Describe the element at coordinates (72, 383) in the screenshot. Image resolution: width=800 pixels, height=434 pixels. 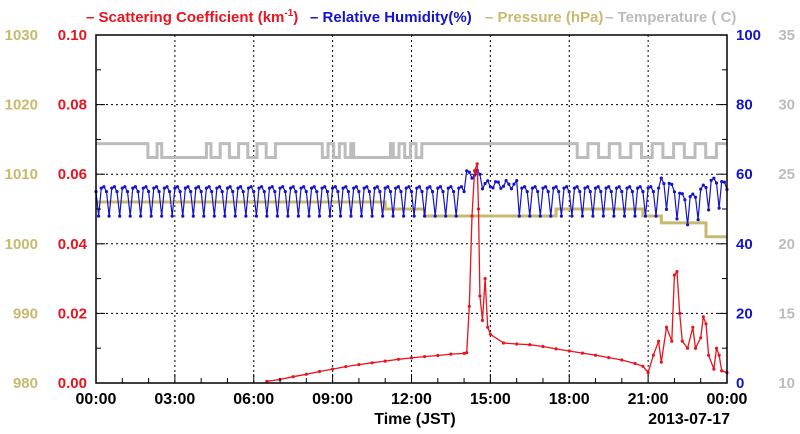
I see `scattering-tick-label: 0.00` at that location.